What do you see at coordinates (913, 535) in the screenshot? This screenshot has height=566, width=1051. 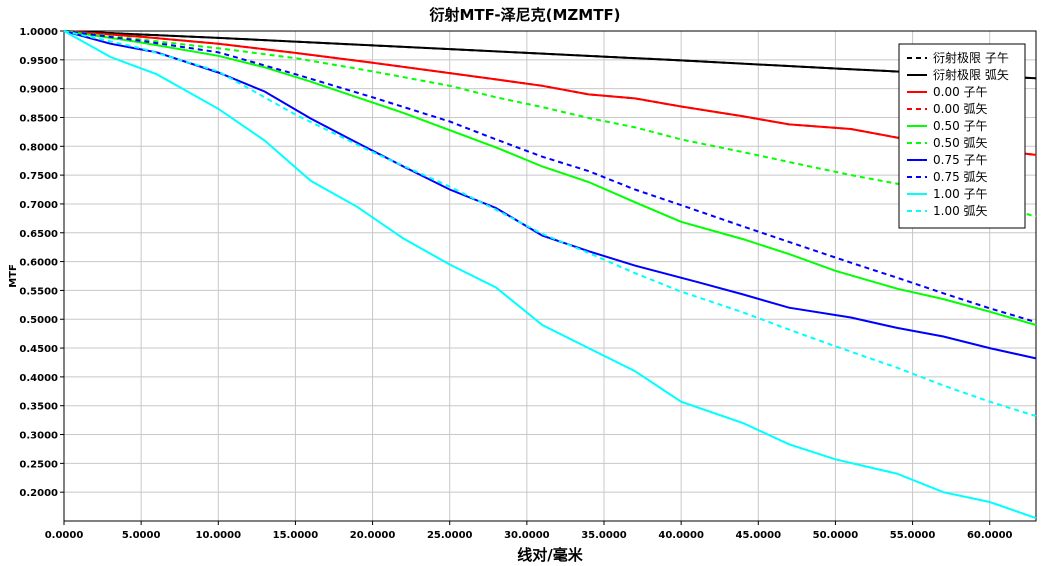 I see `x-tick-label: 55.0000` at bounding box center [913, 535].